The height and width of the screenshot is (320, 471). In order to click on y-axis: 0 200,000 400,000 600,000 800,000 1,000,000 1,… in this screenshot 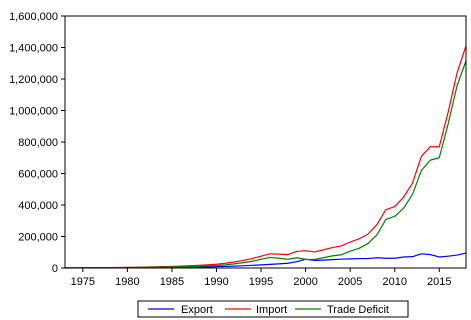, I will do `click(37, 143)`.